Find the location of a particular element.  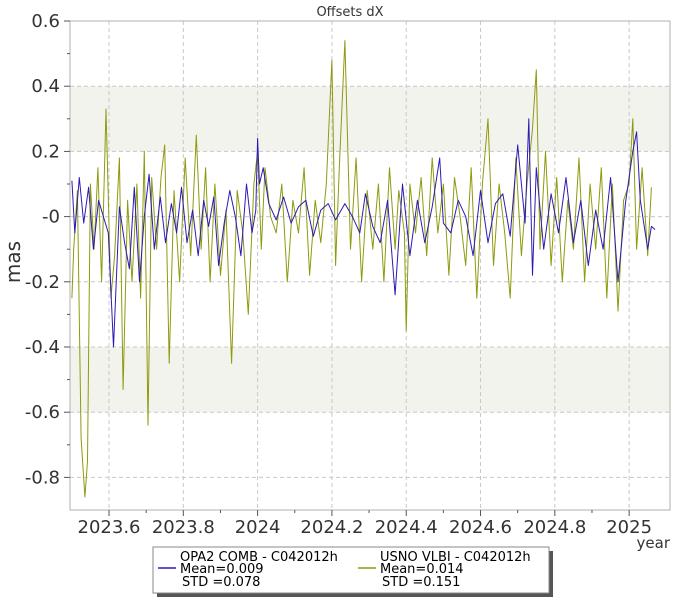

legend-usno-std: STD =0.151 is located at coordinates (421, 582).